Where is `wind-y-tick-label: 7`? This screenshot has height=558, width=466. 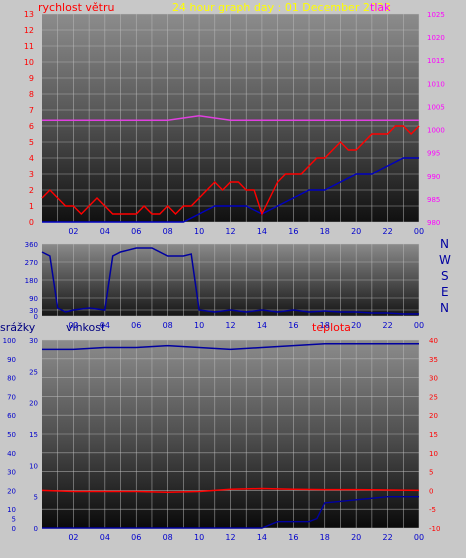
wind-y-tick-label: 7 is located at coordinates (31, 110).